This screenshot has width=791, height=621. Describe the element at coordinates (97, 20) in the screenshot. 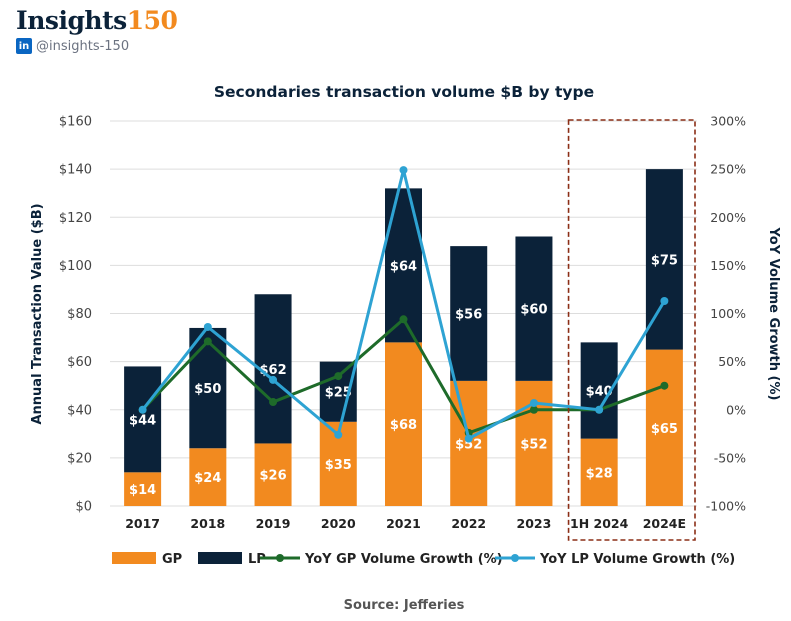

I see `brand-logo: Insights150` at that location.